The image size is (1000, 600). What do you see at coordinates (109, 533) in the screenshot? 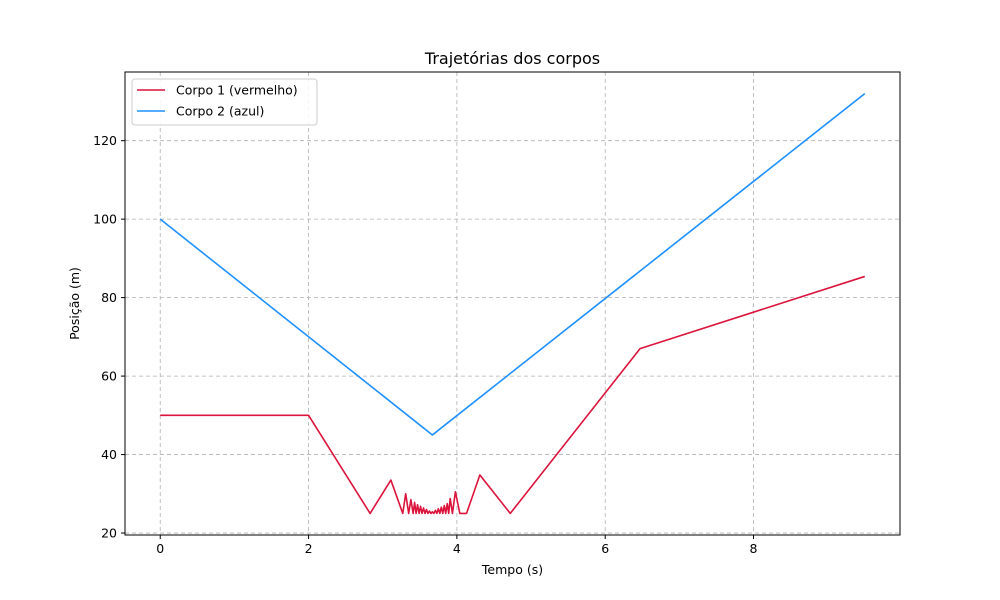
I see `y-tick-label: 20` at bounding box center [109, 533].